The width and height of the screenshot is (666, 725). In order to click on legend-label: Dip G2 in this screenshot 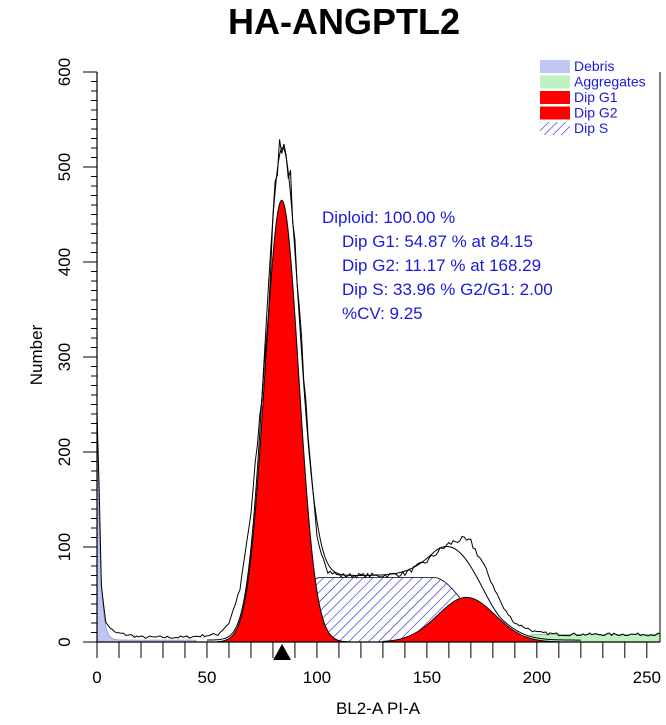, I will do `click(596, 113)`.